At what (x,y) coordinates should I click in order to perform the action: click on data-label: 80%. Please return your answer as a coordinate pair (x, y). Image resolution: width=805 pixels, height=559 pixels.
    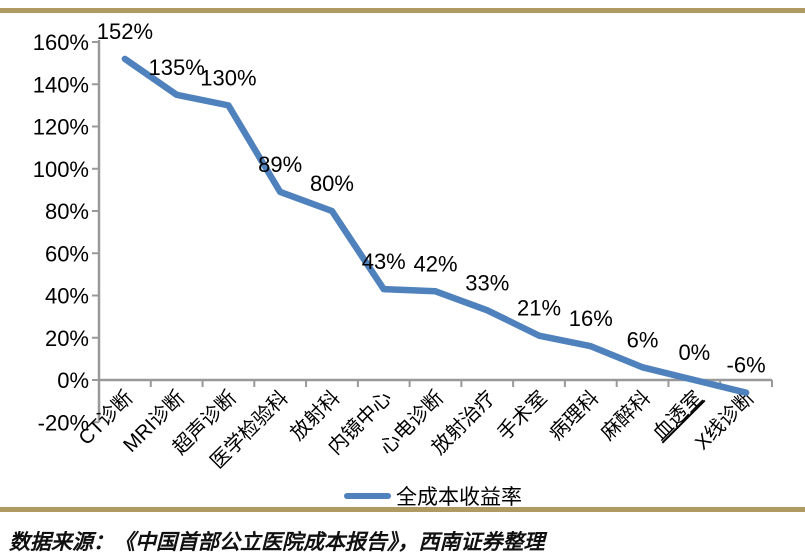
    Looking at the image, I should click on (332, 183).